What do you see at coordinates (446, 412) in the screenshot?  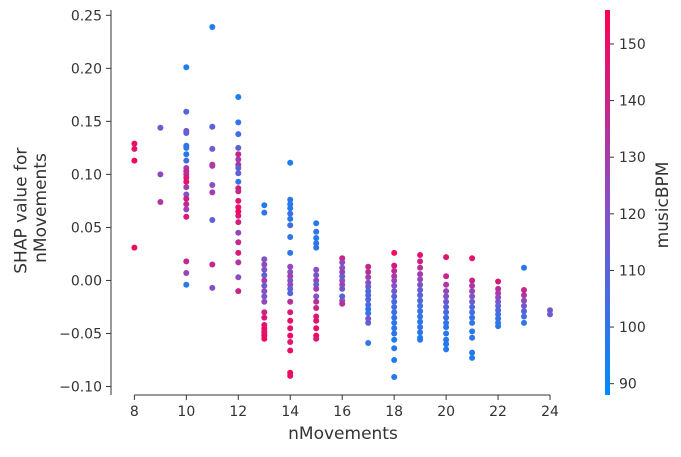 I see `x-tick-label: 20` at bounding box center [446, 412].